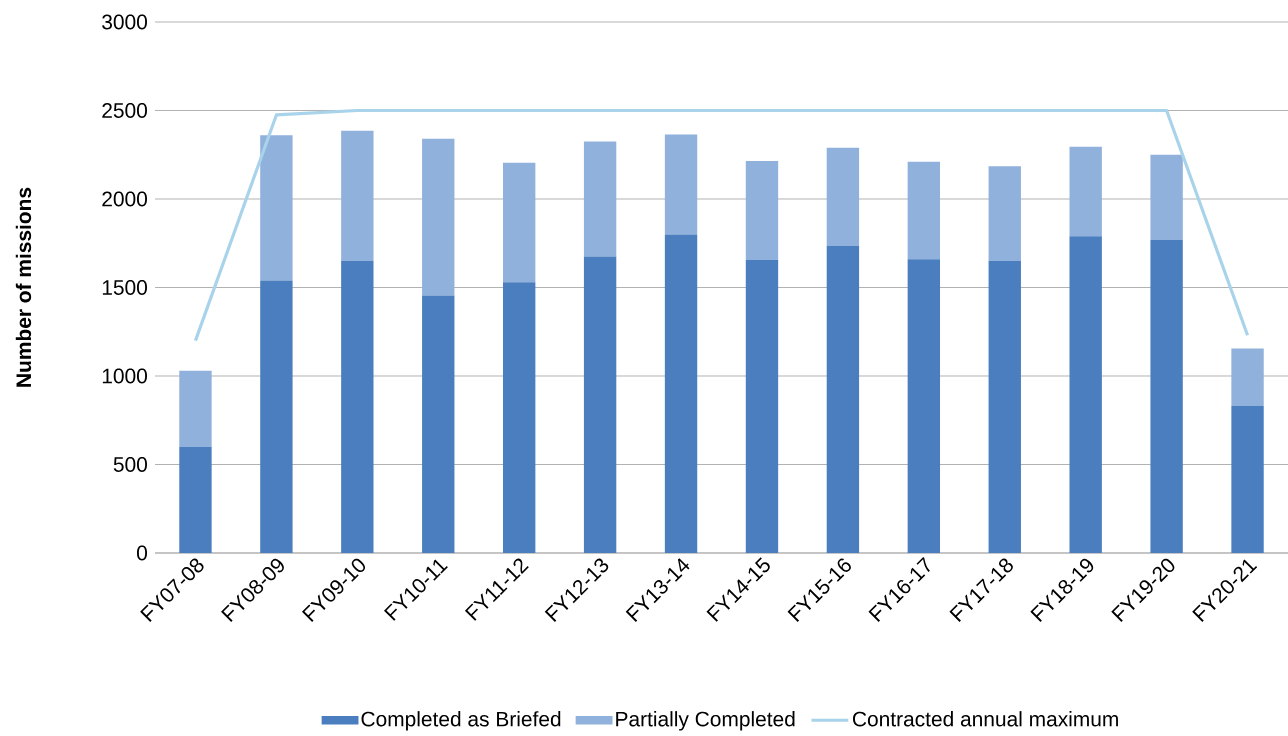  Describe the element at coordinates (124, 287) in the screenshot. I see `y-tick-label: 1500` at that location.